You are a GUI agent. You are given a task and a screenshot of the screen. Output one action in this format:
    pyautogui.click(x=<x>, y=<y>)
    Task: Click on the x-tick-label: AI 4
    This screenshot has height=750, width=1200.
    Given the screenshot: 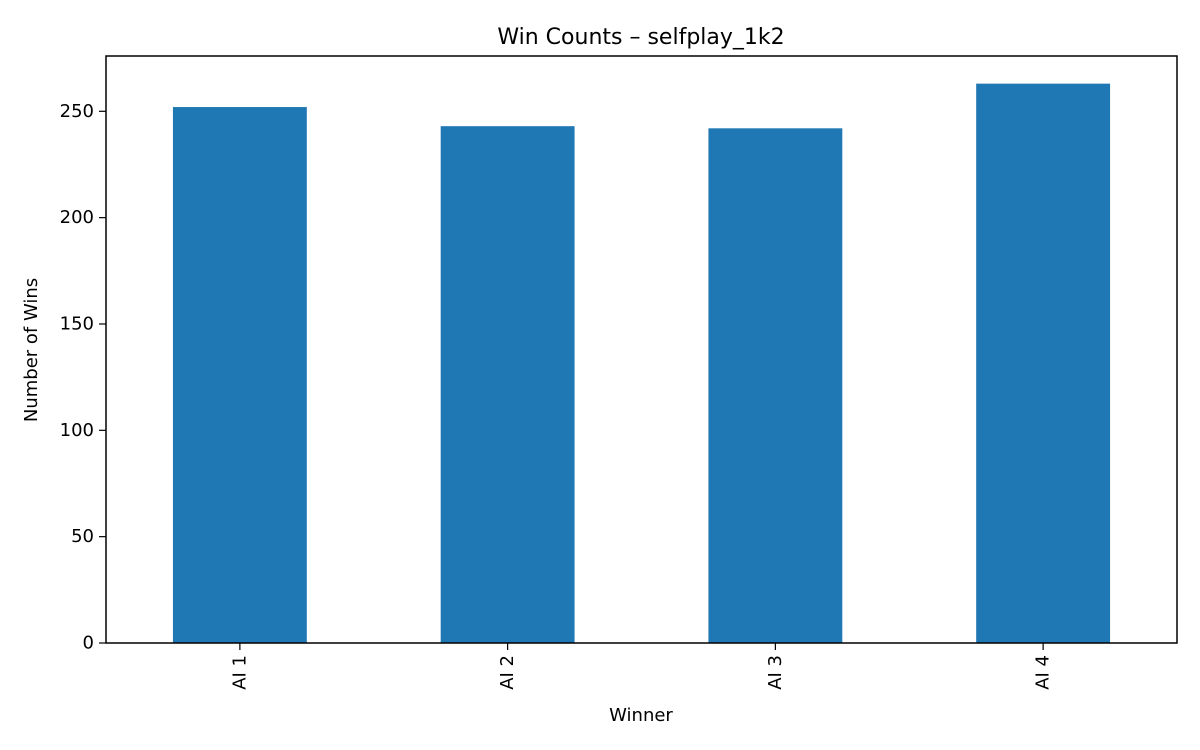 What is the action you would take?
    pyautogui.click(x=1043, y=672)
    